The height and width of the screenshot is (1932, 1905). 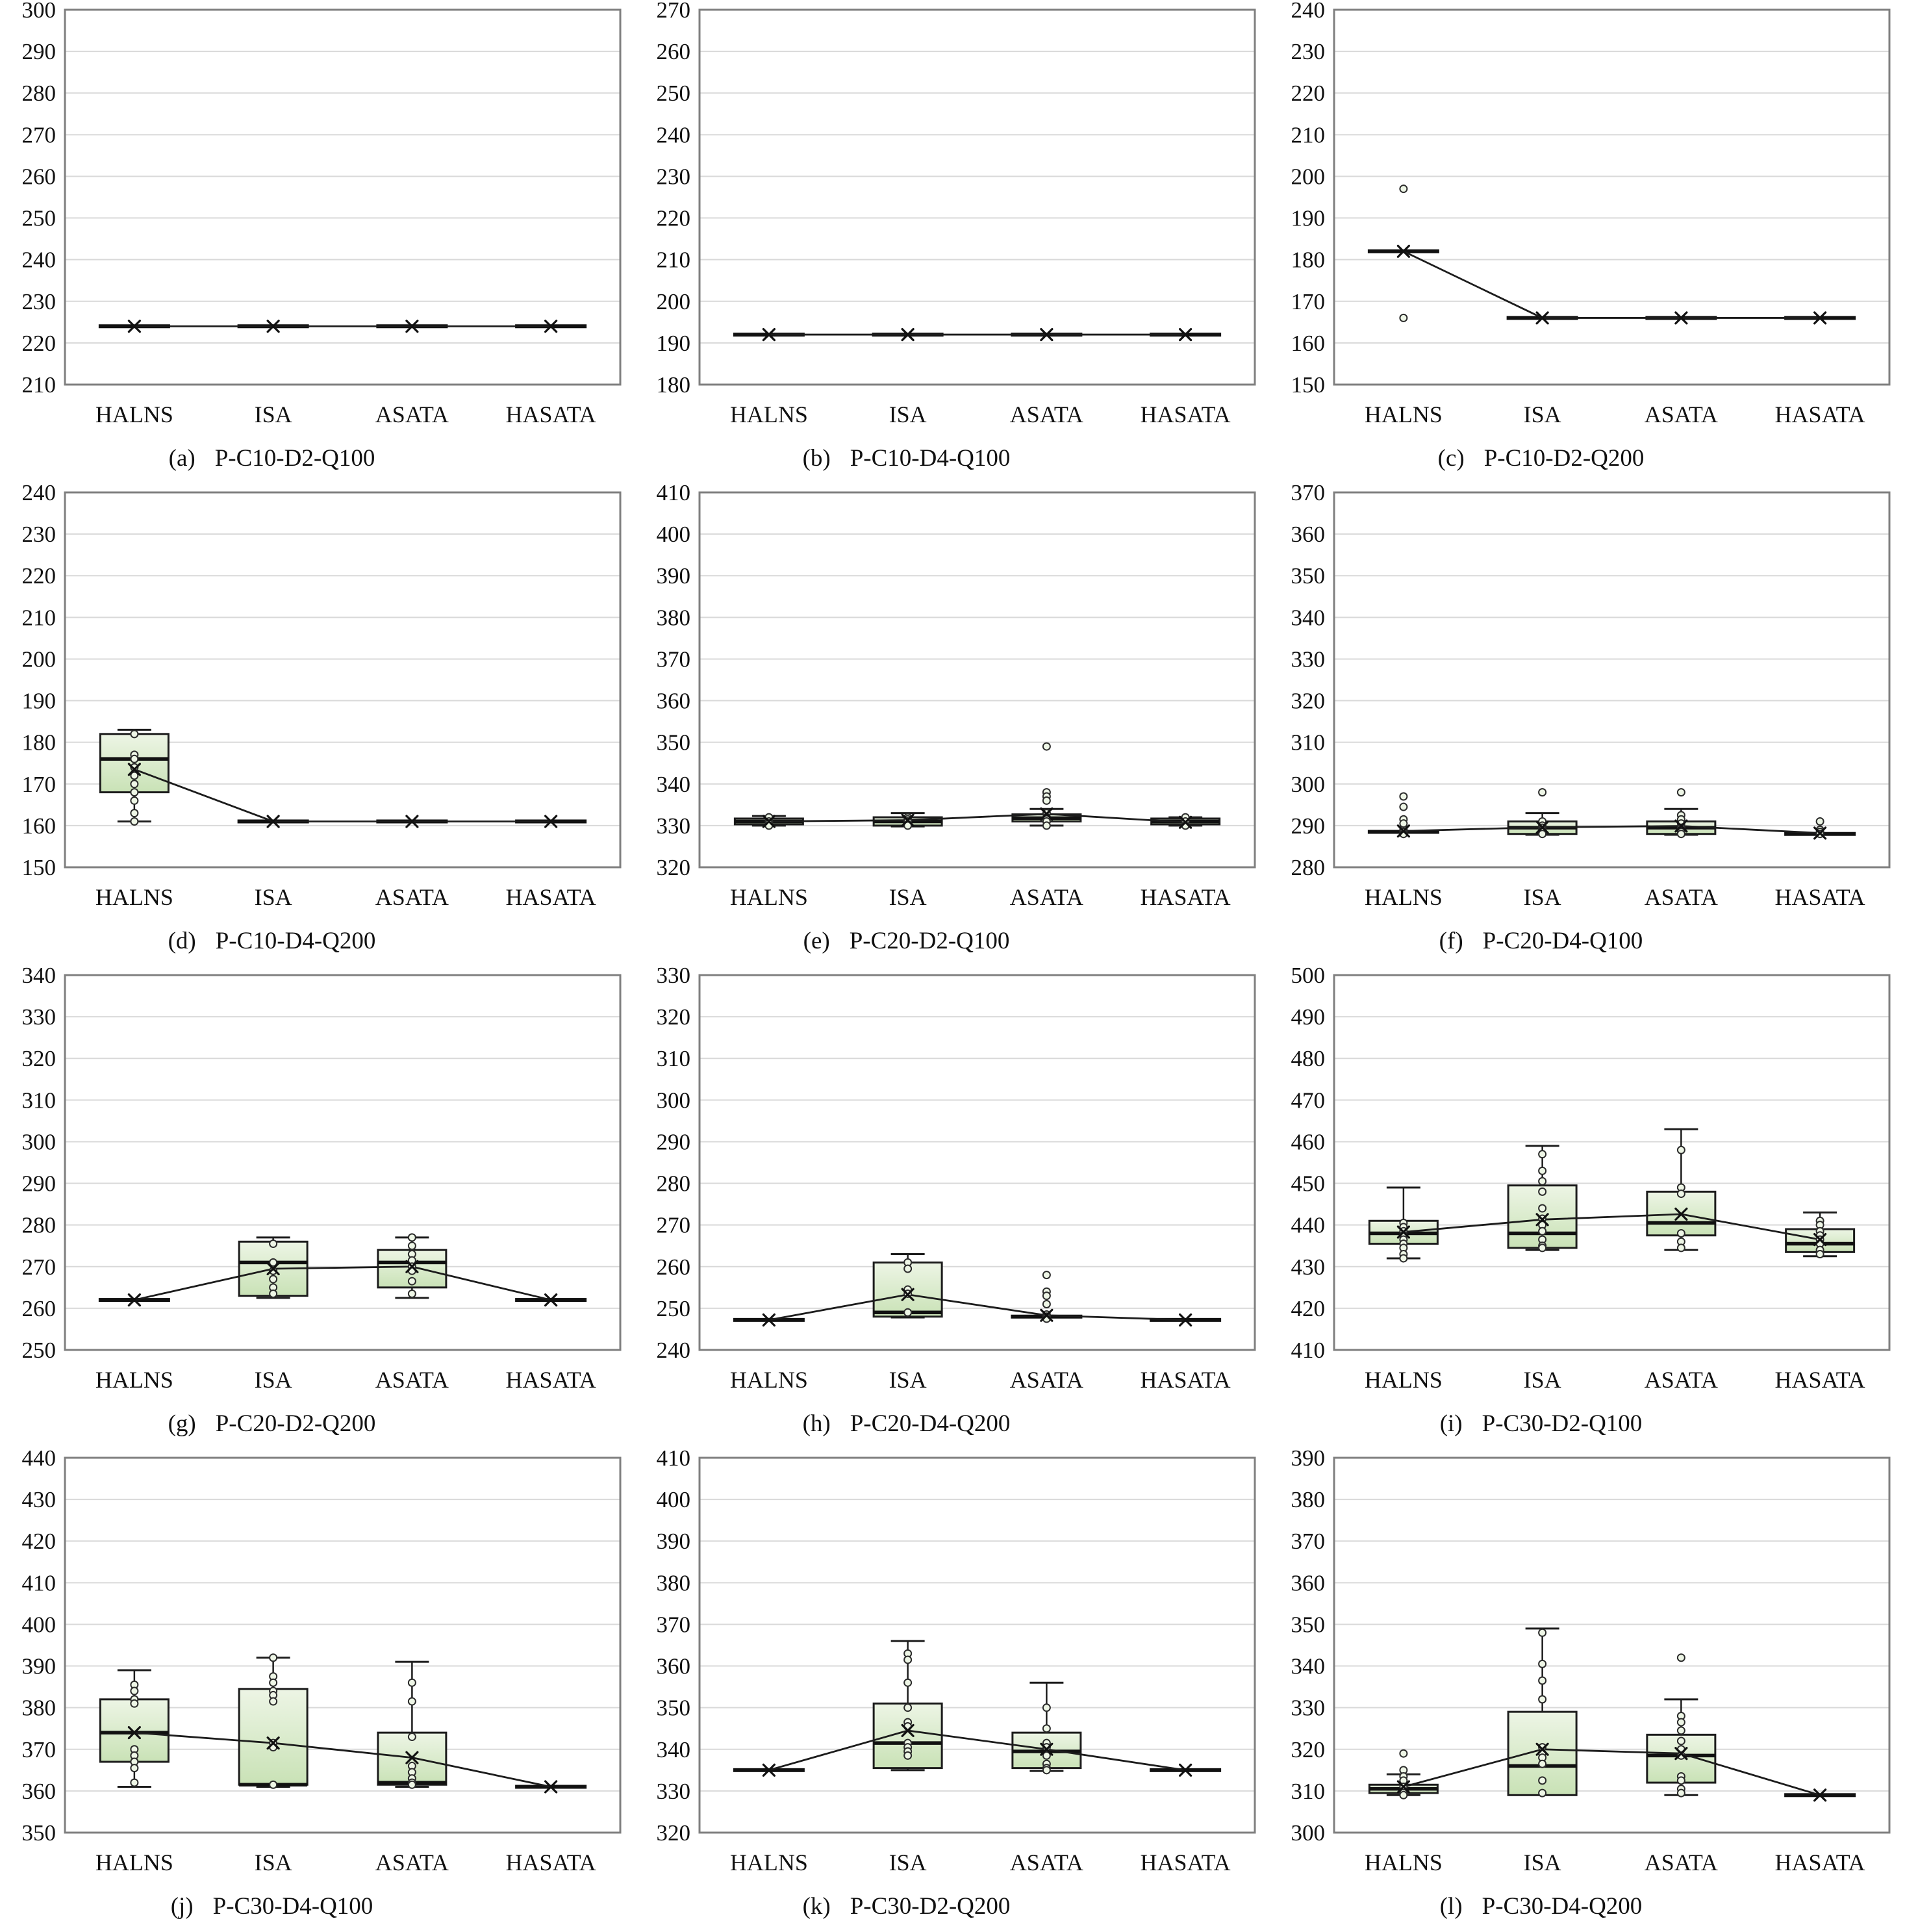 What do you see at coordinates (906, 1906) in the screenshot?
I see `subplot-caption: (k) P-C30-D2-Q200` at bounding box center [906, 1906].